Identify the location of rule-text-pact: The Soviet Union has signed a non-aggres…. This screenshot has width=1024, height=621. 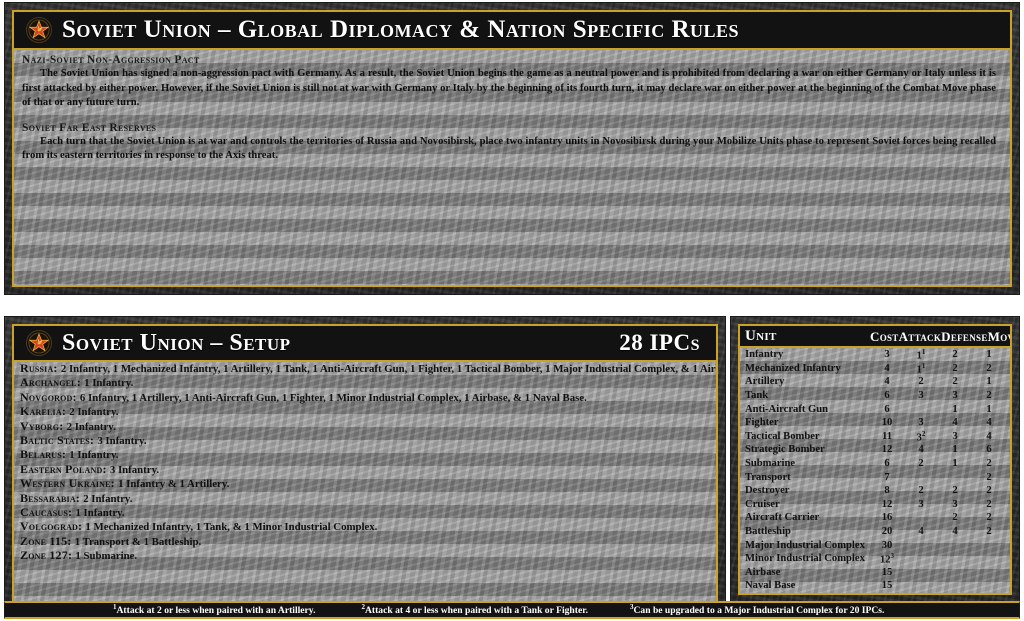
(509, 88).